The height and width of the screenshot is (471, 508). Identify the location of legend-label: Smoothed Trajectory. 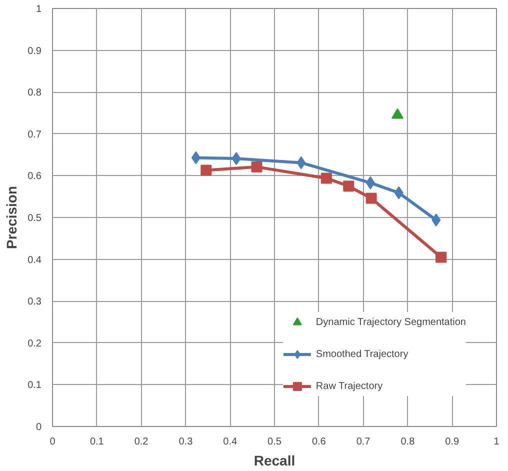
(362, 354).